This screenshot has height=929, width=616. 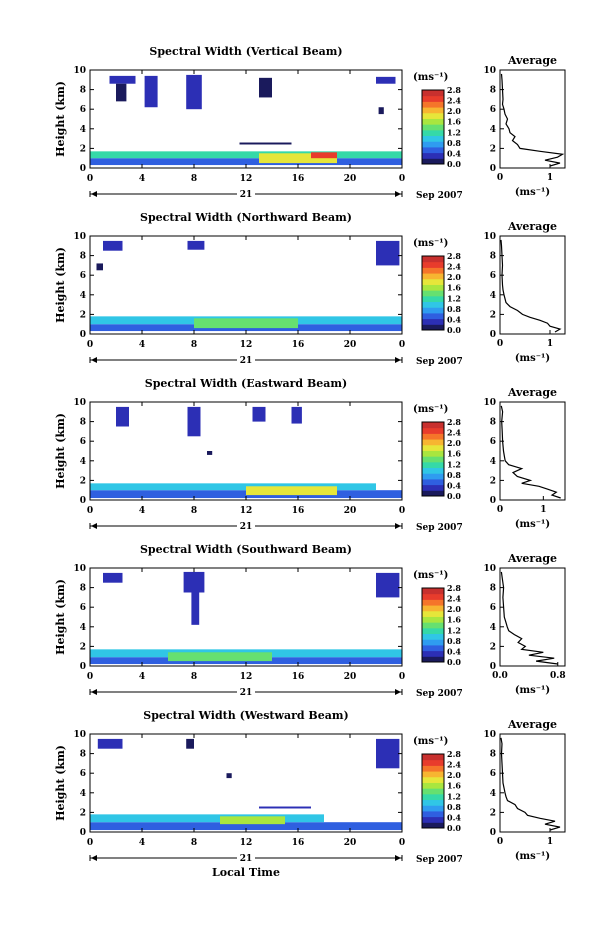 What do you see at coordinates (454, 807) in the screenshot?
I see `colorbar-tick-label: 0.8` at bounding box center [454, 807].